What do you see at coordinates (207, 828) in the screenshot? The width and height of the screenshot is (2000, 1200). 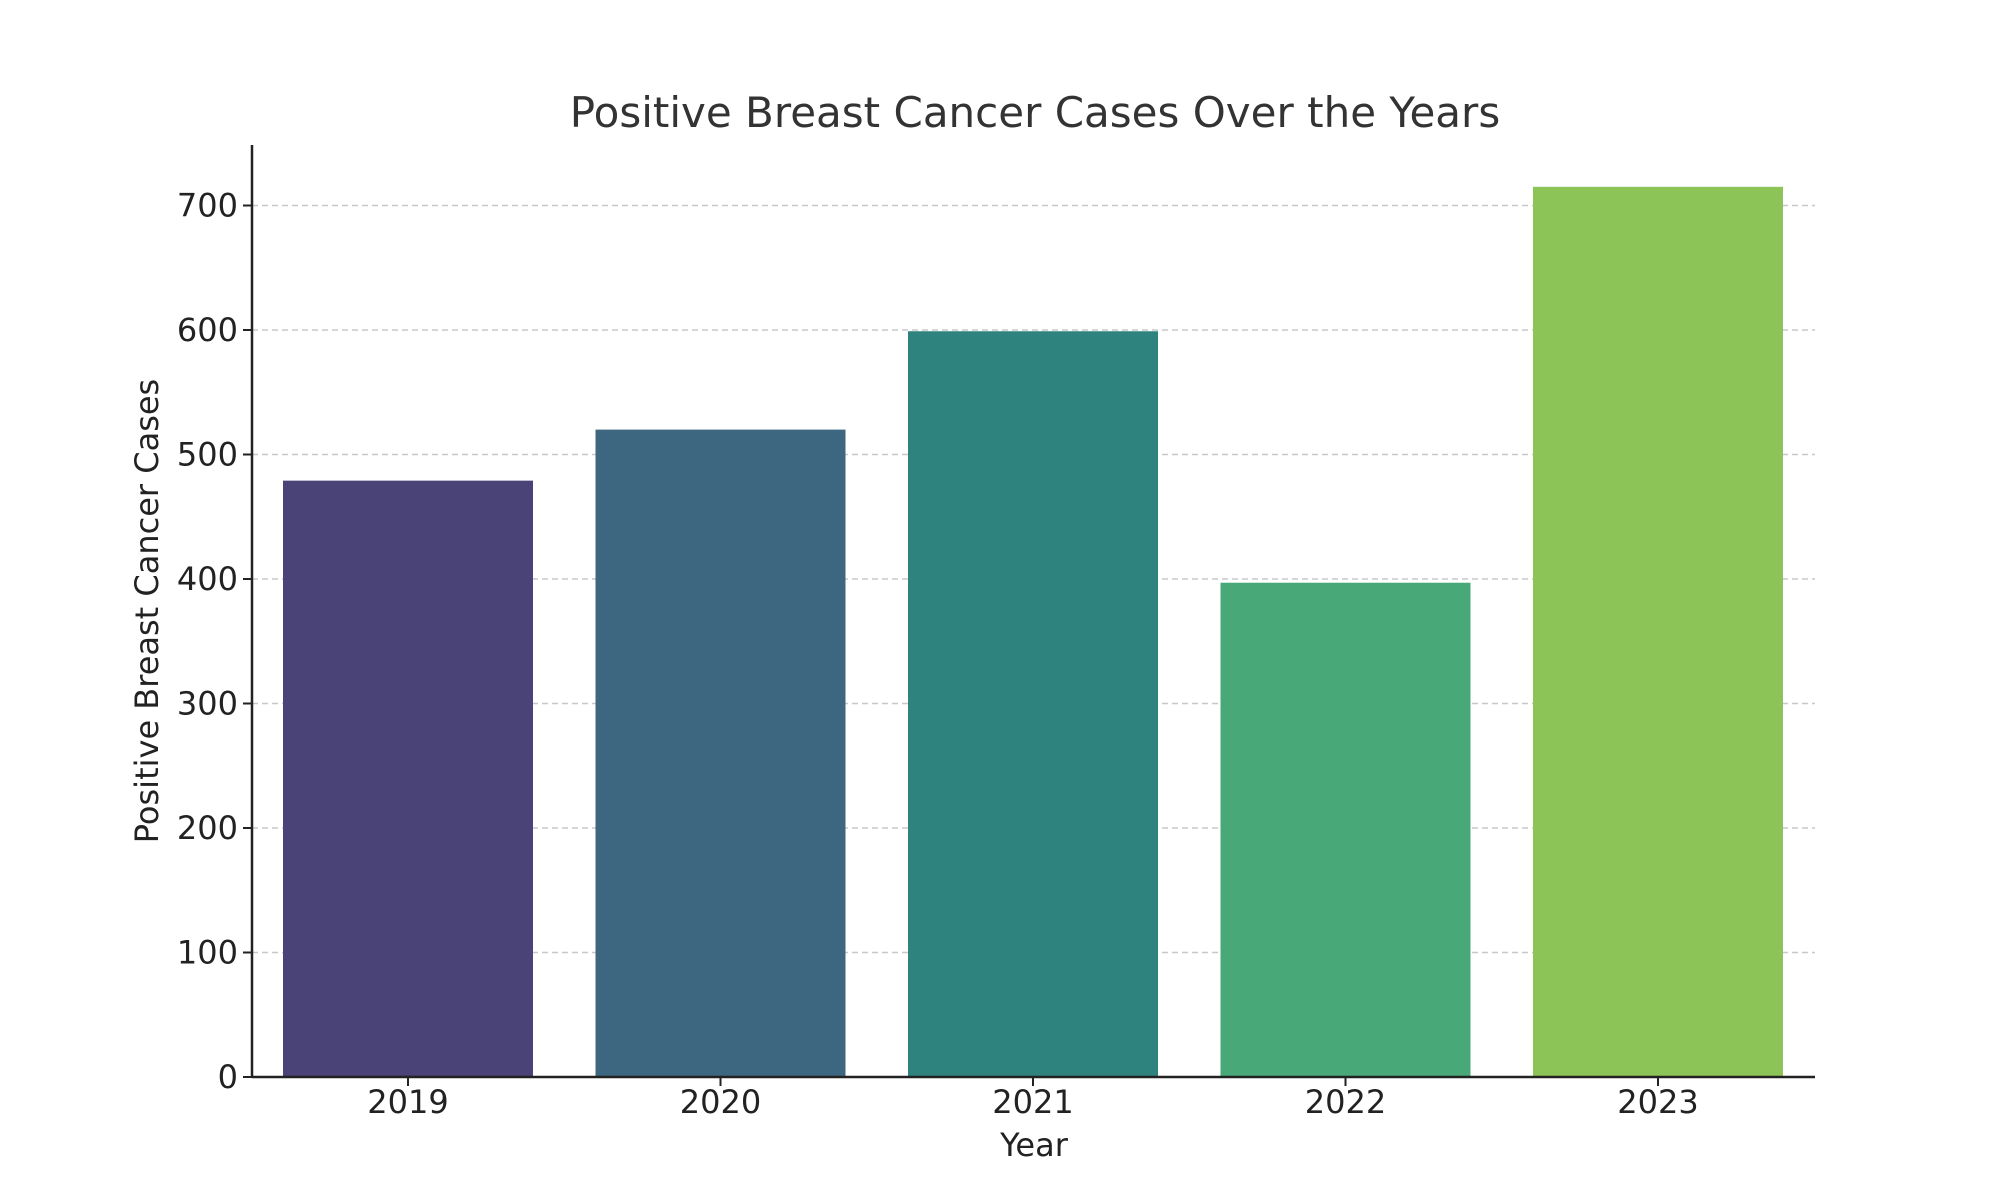 I see `y-tick-label: 200` at bounding box center [207, 828].